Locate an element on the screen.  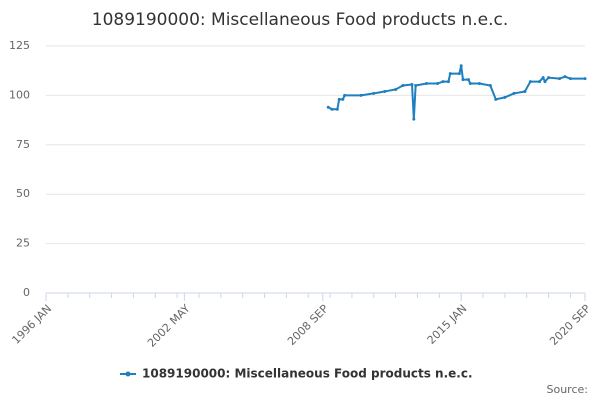
x-tick-label: 2002 MAY is located at coordinates (169, 326).